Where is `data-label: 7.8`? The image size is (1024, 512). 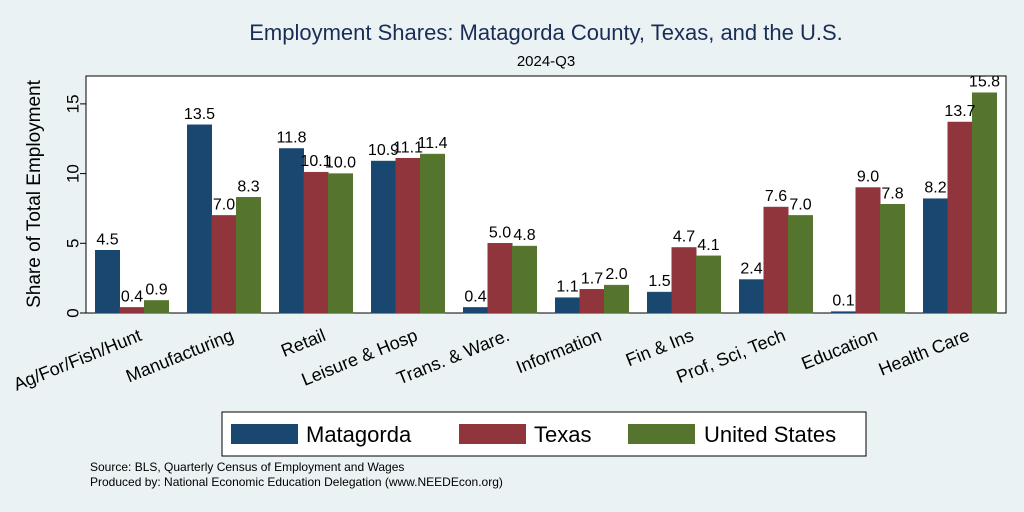
data-label: 7.8 is located at coordinates (892, 193).